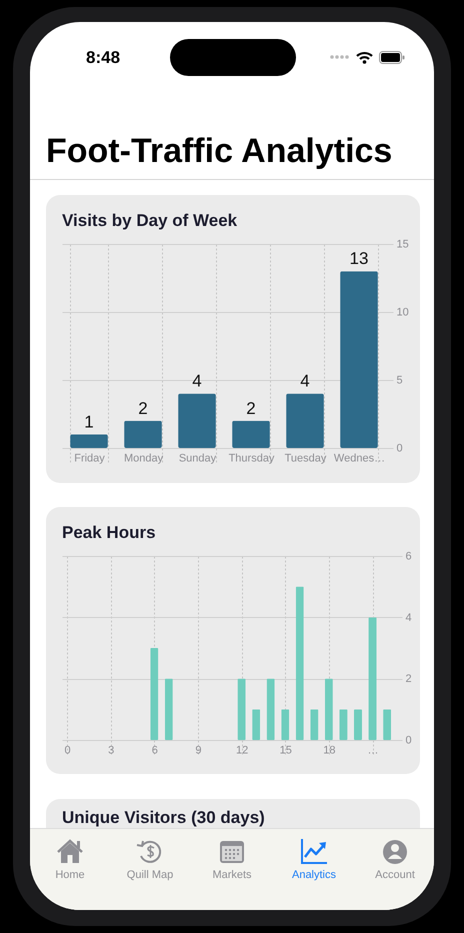 This screenshot has height=933, width=464. Describe the element at coordinates (399, 380) in the screenshot. I see `y-tick-label: 5` at that location.